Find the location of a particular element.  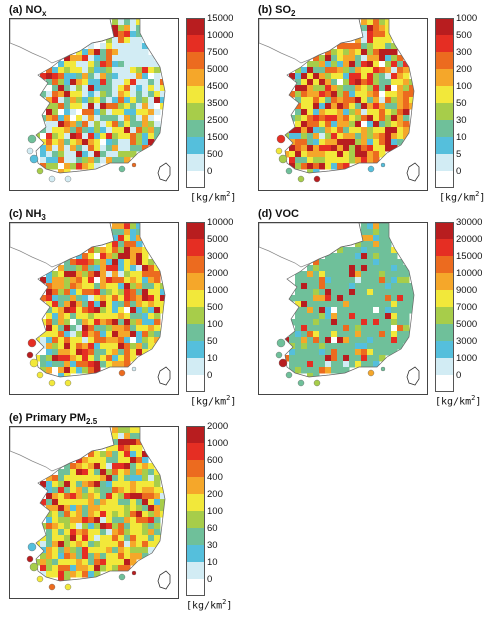

colorbar-tick-label: 3000 is located at coordinates (467, 341).